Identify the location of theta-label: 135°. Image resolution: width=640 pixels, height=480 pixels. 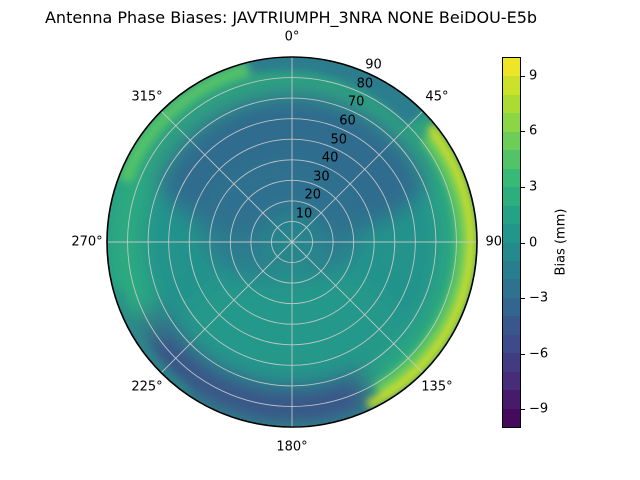
(437, 387).